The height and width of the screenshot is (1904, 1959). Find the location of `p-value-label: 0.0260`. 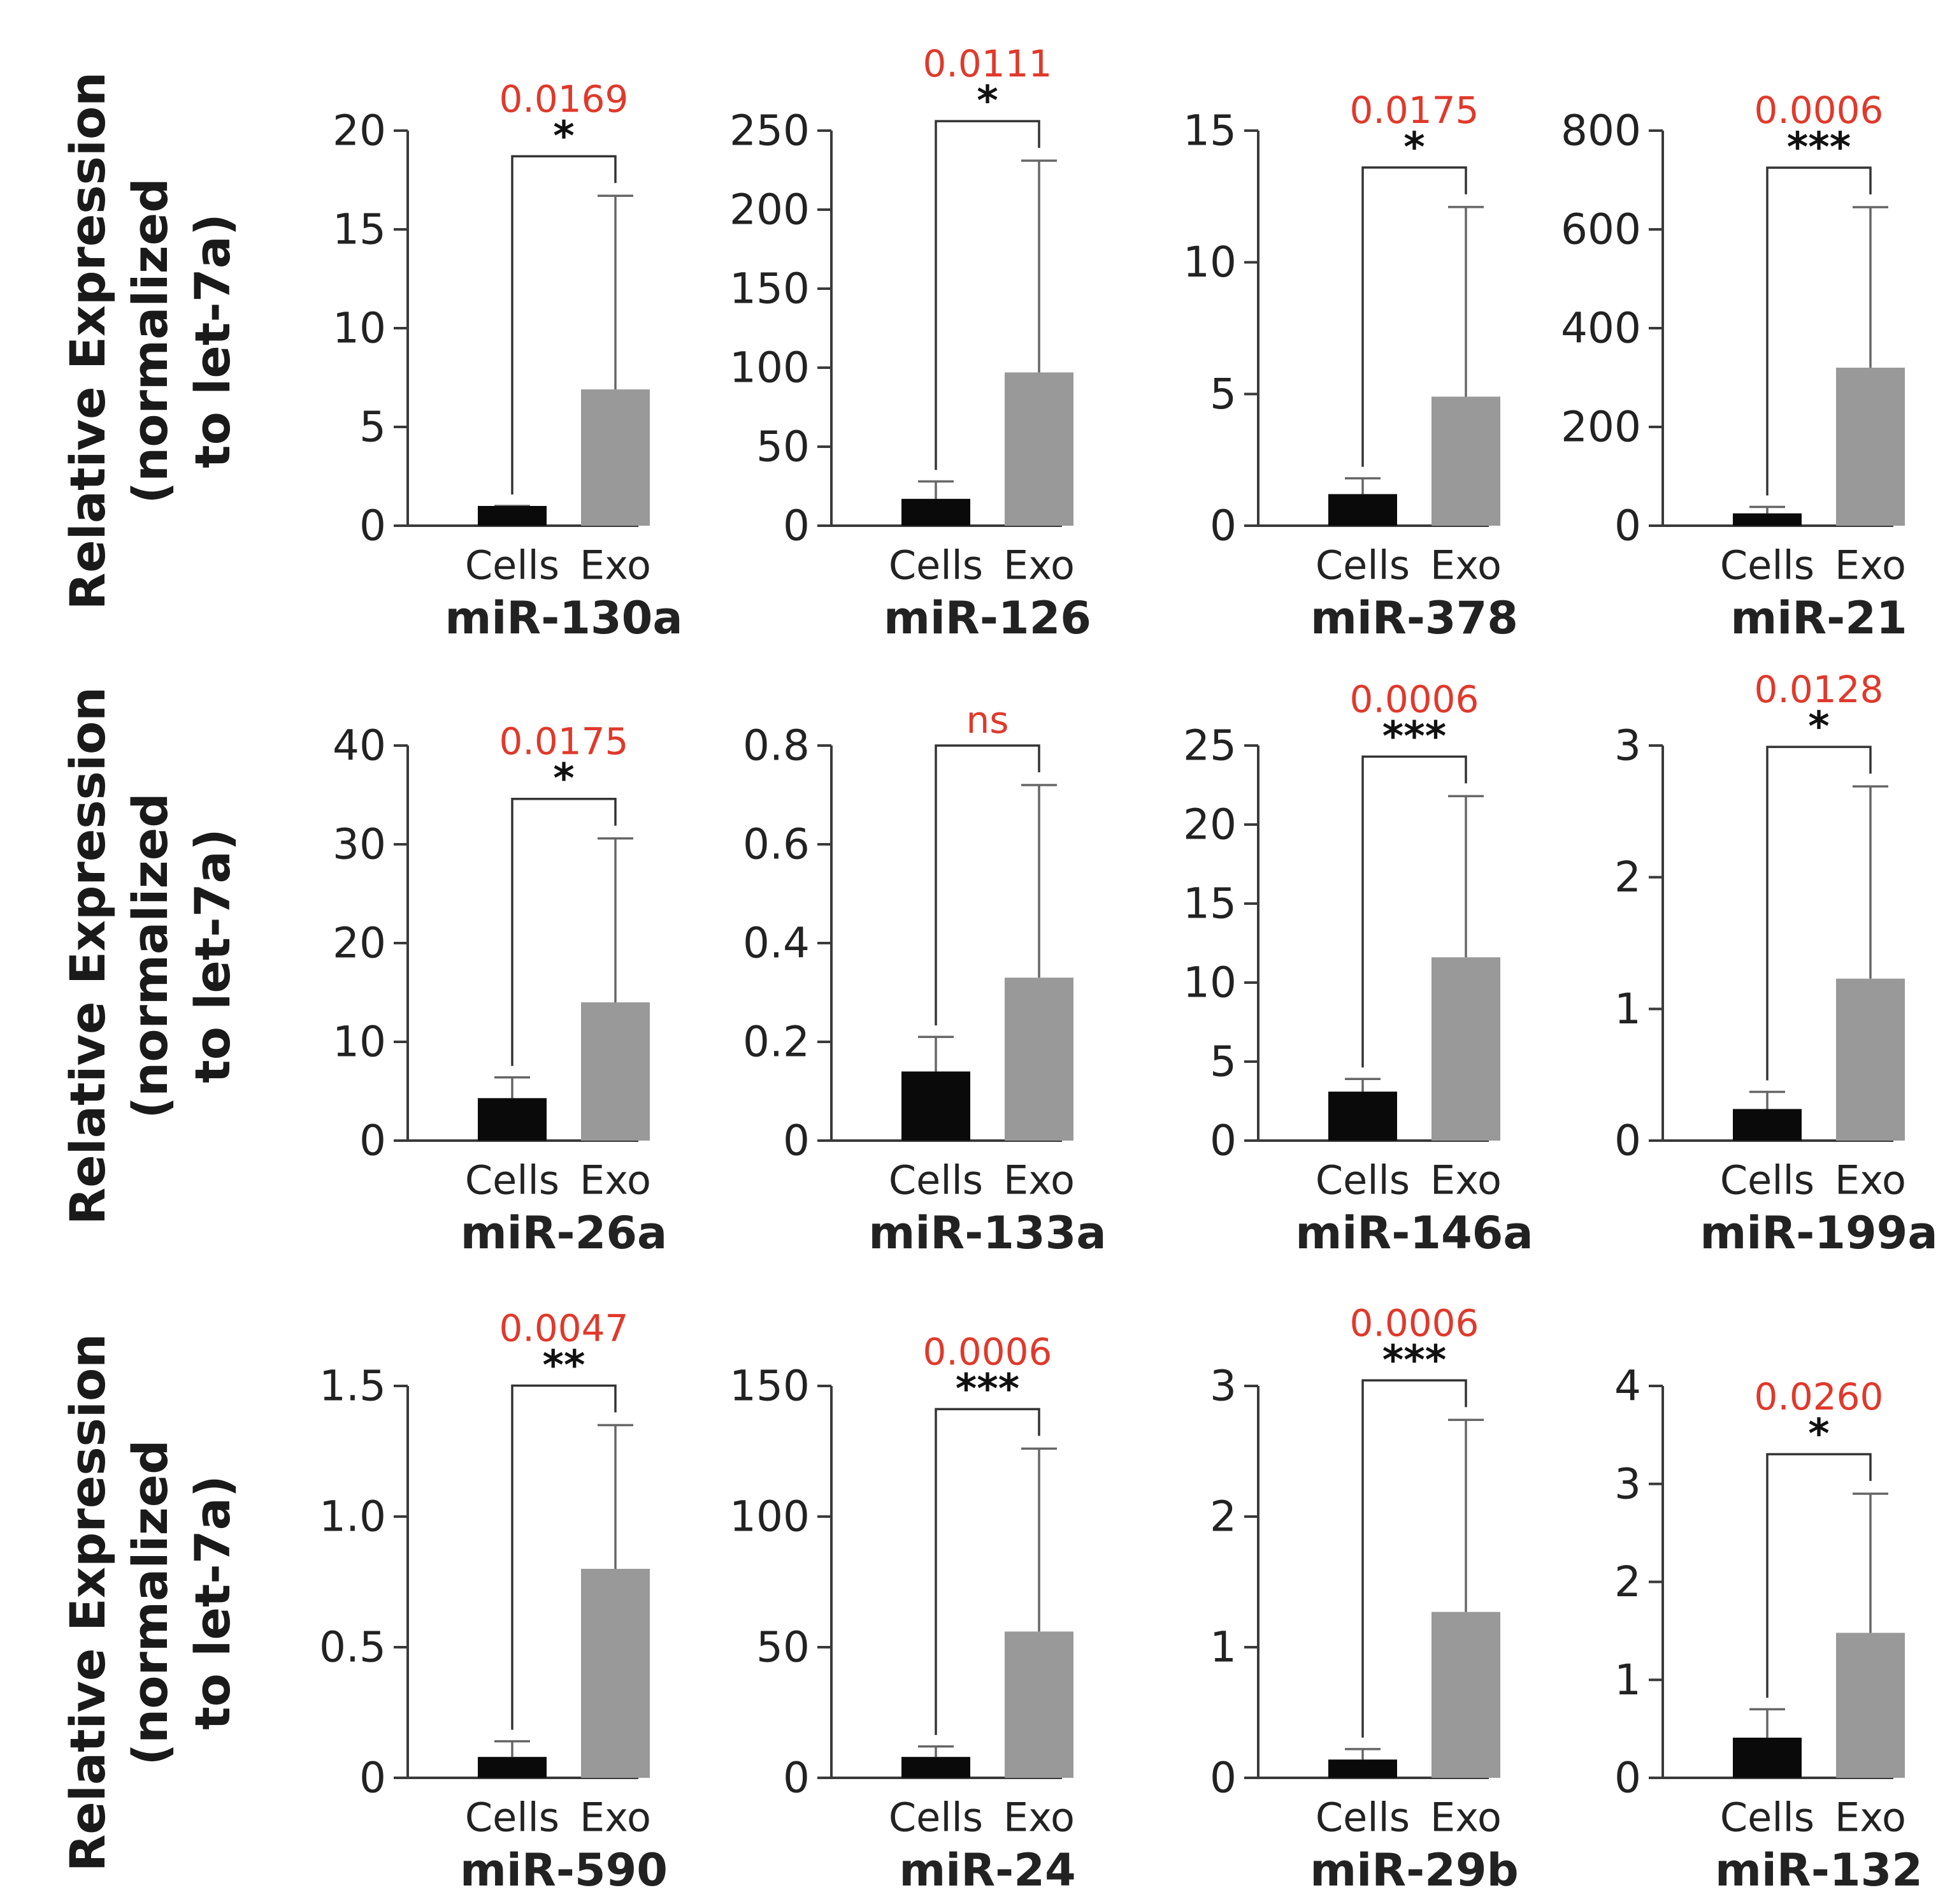

p-value-label: 0.0260 is located at coordinates (1819, 1397).